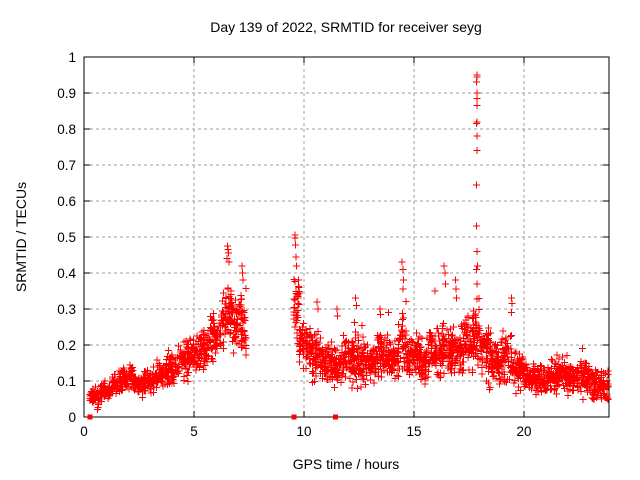  Describe the element at coordinates (72, 417) in the screenshot. I see `y-tick-label: 0` at that location.